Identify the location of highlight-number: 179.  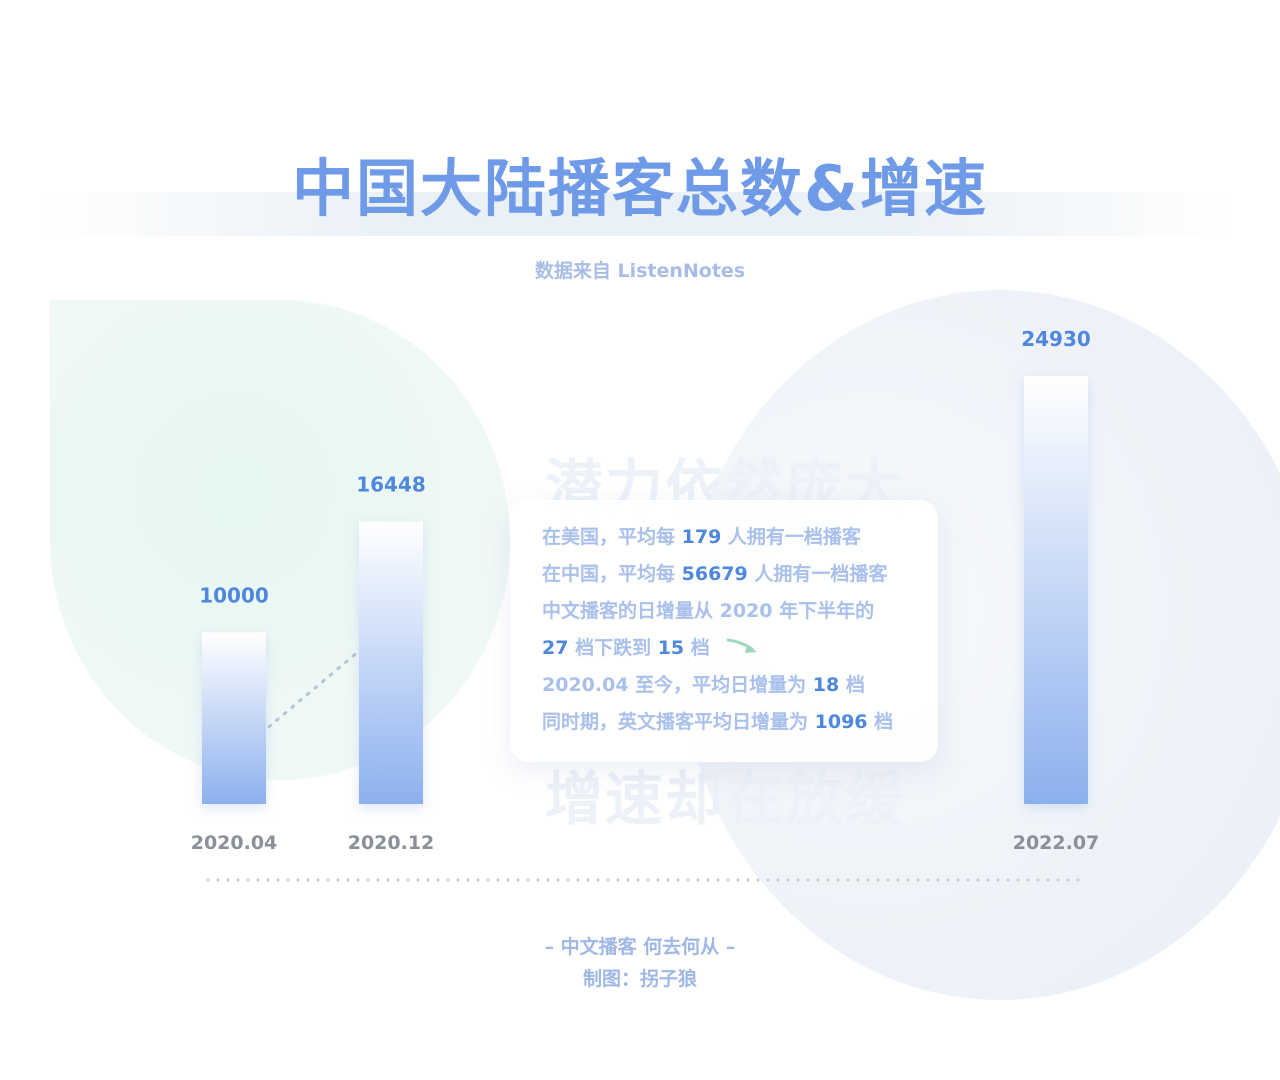
(701, 537).